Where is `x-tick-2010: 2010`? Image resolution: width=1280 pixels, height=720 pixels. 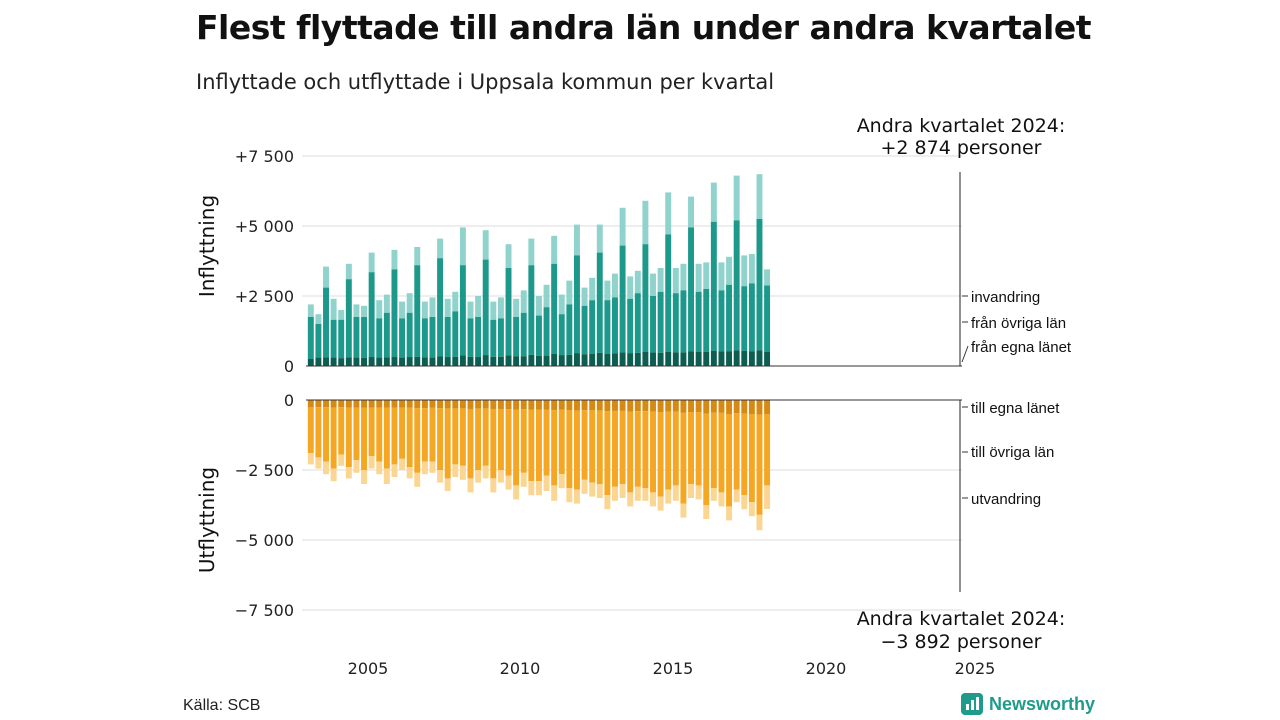
x-tick-2010: 2010 is located at coordinates (520, 668).